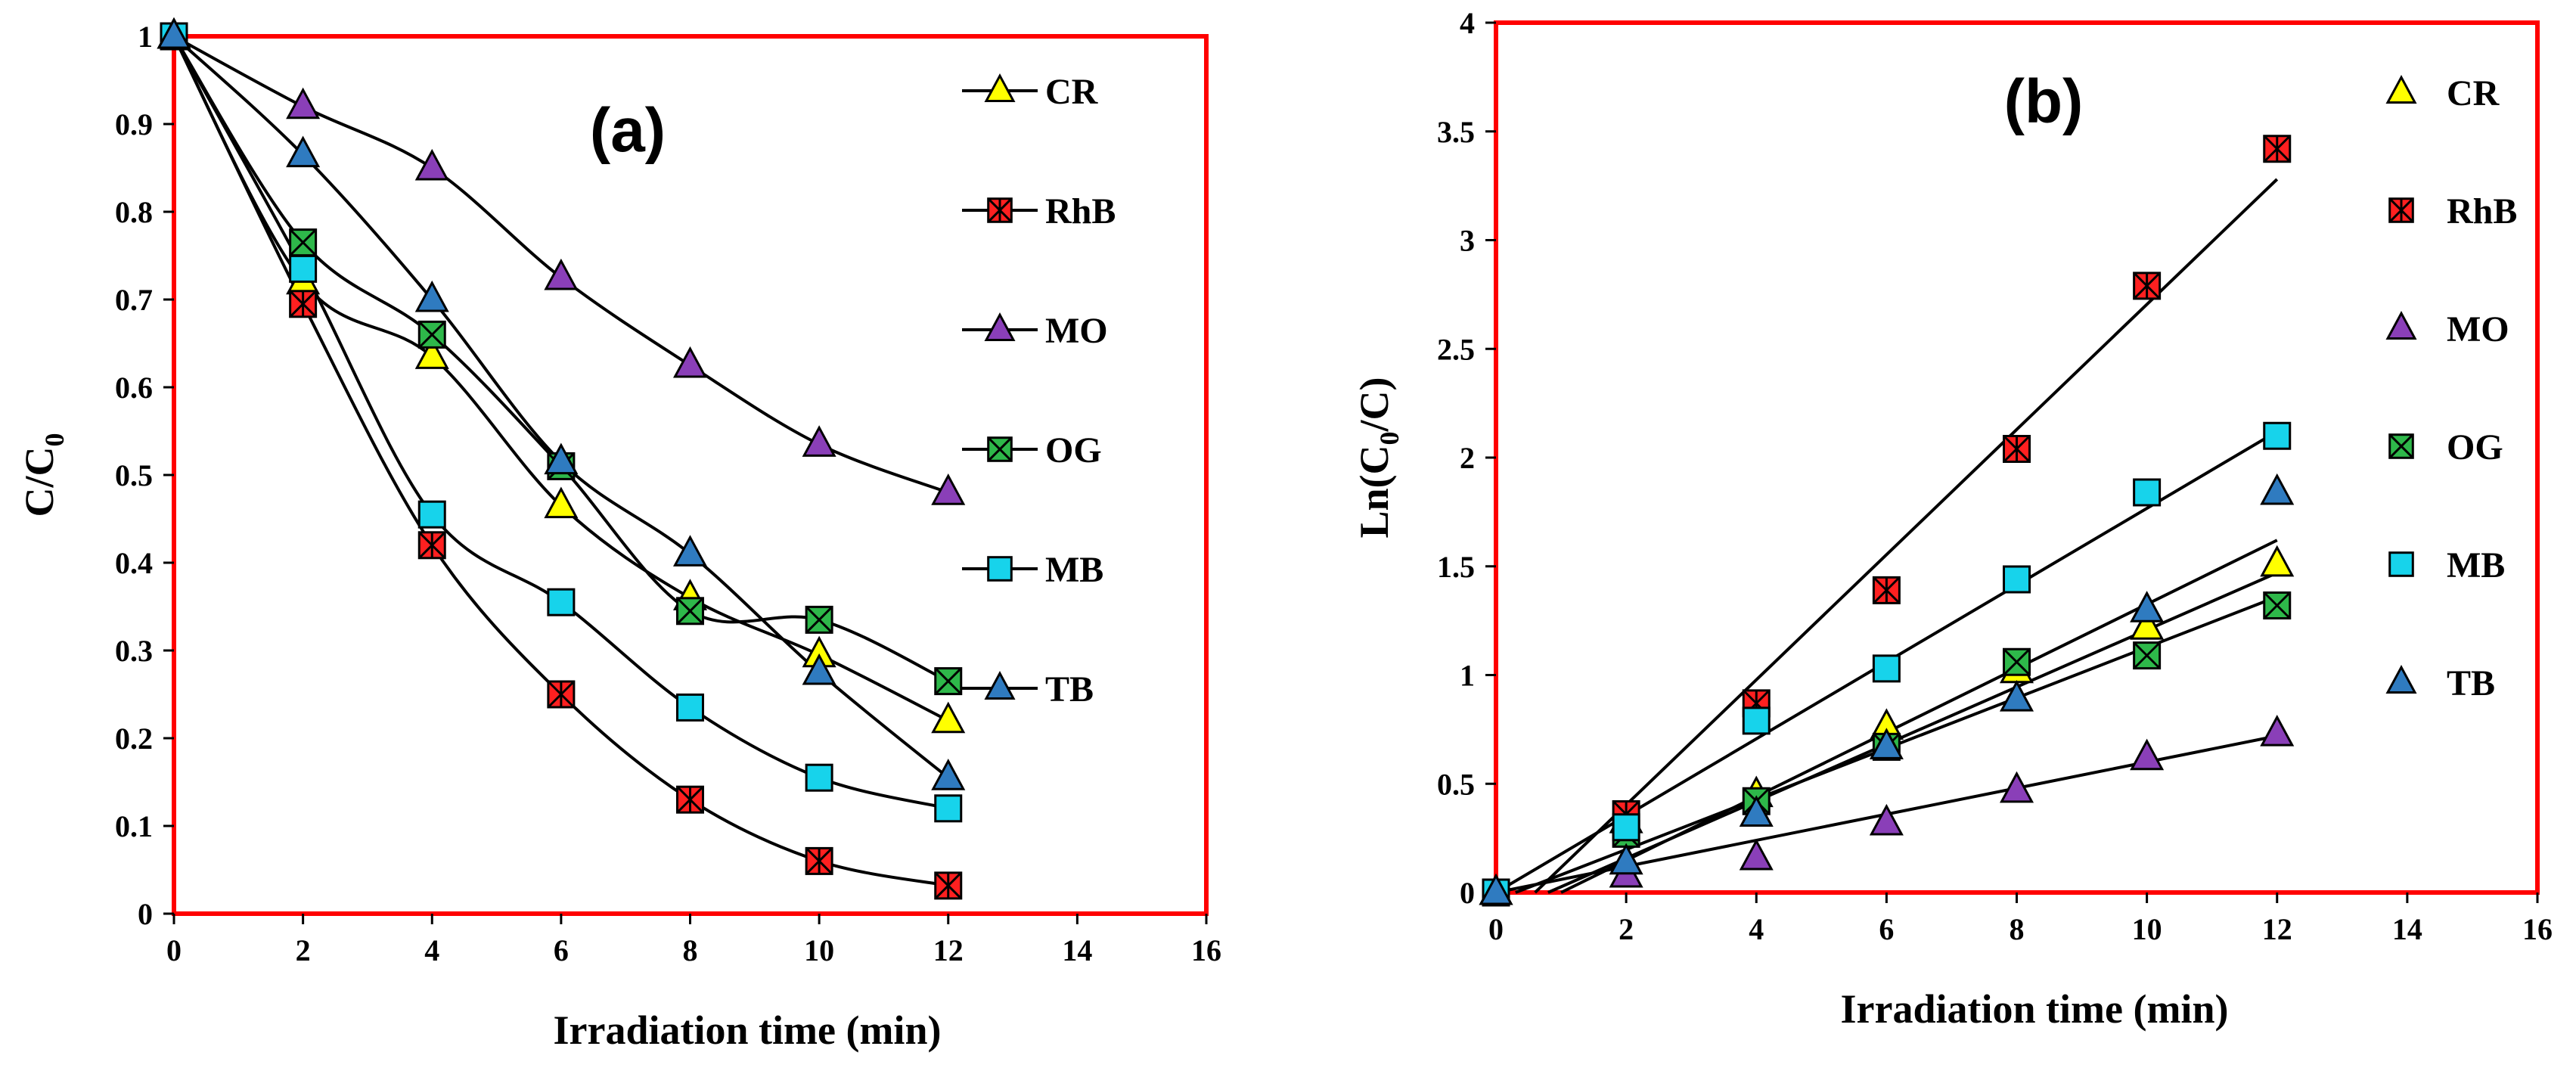  I want to click on legend-label-mo: MO, so click(1076, 331).